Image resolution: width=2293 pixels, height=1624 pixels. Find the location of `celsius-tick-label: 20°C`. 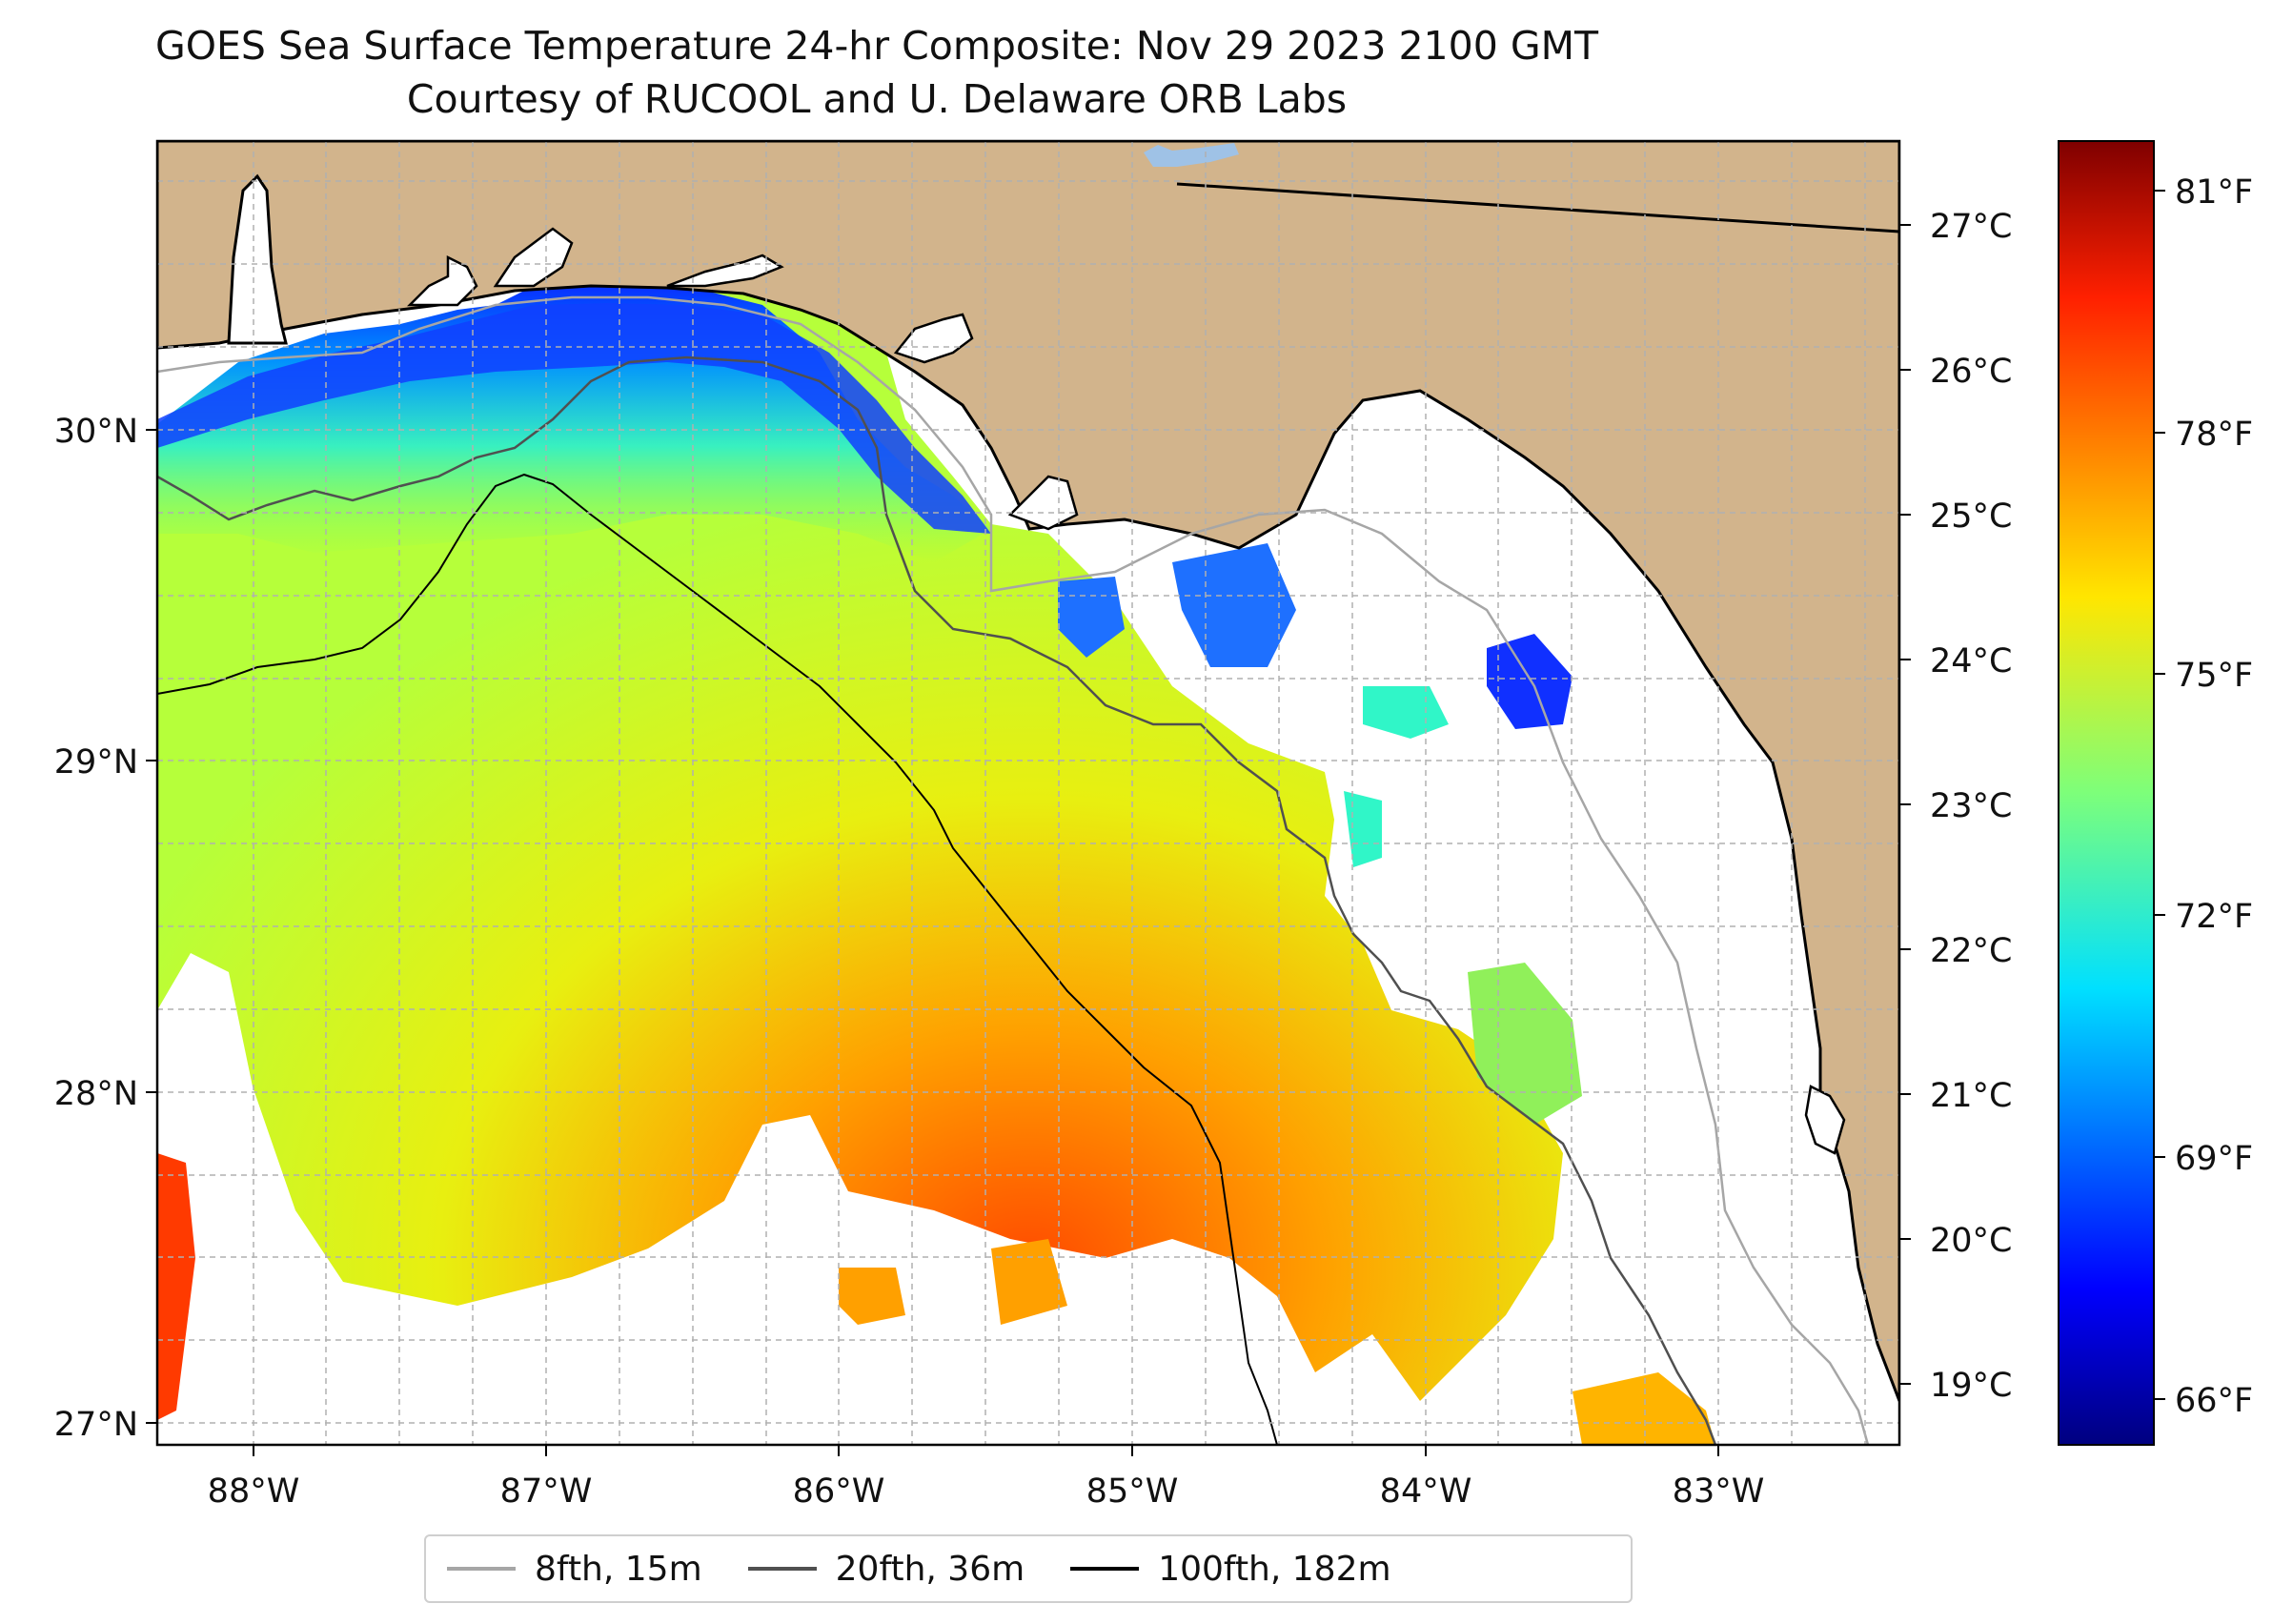

celsius-tick-label: 20°C is located at coordinates (1971, 1241).